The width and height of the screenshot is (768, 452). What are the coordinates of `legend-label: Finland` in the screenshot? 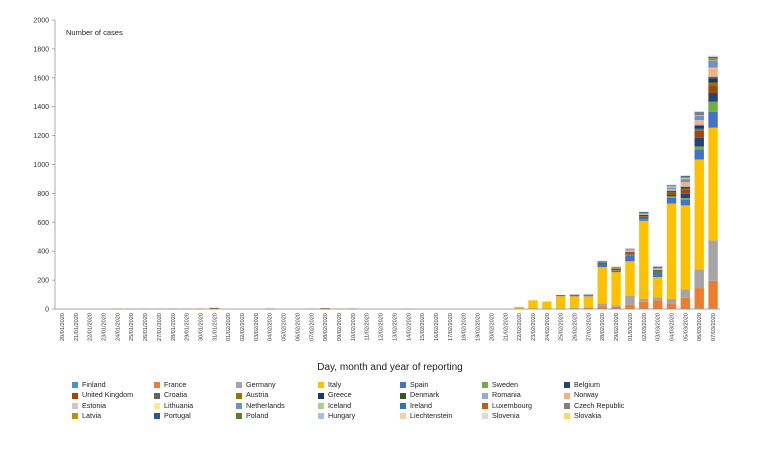 It's located at (94, 384).